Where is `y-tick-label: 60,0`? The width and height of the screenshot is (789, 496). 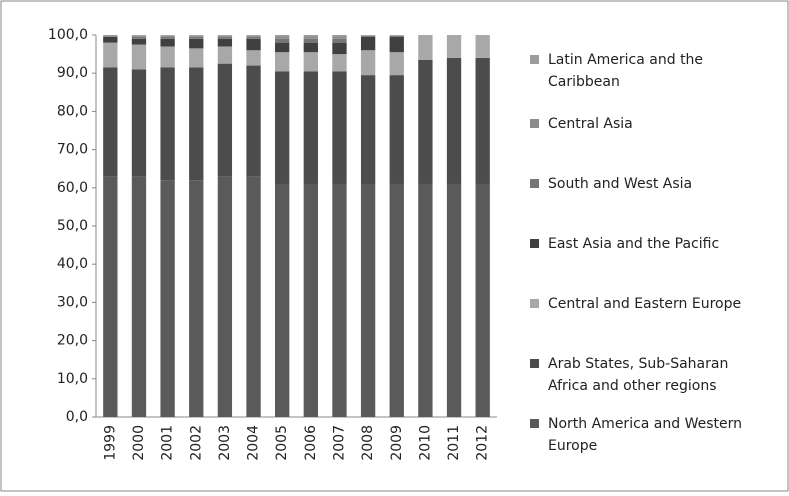 y-tick-label: 60,0 is located at coordinates (72, 188).